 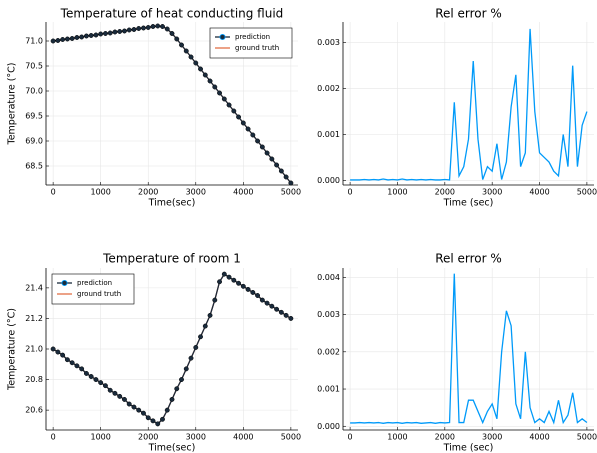 I want to click on y-tick-label: 69.0, so click(x=34, y=141).